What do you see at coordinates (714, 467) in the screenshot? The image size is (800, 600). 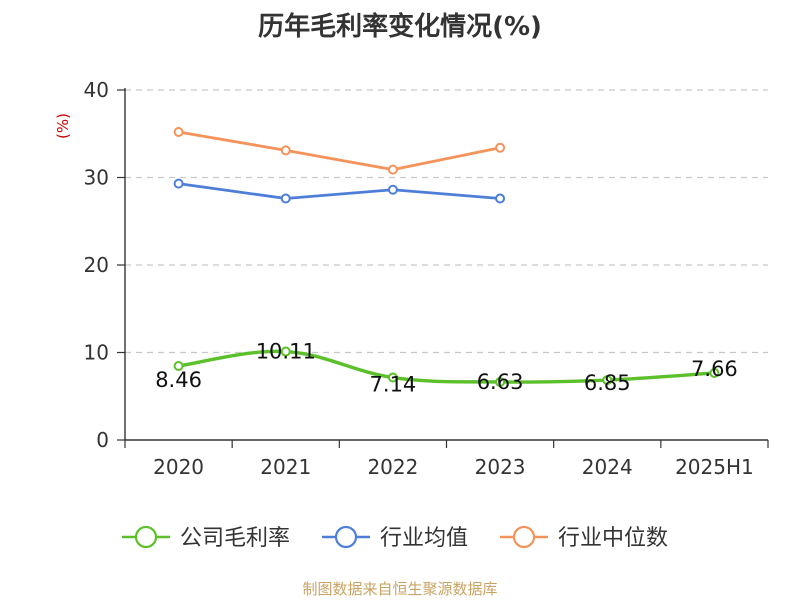 I see `x-tick-label: 2025H1` at bounding box center [714, 467].